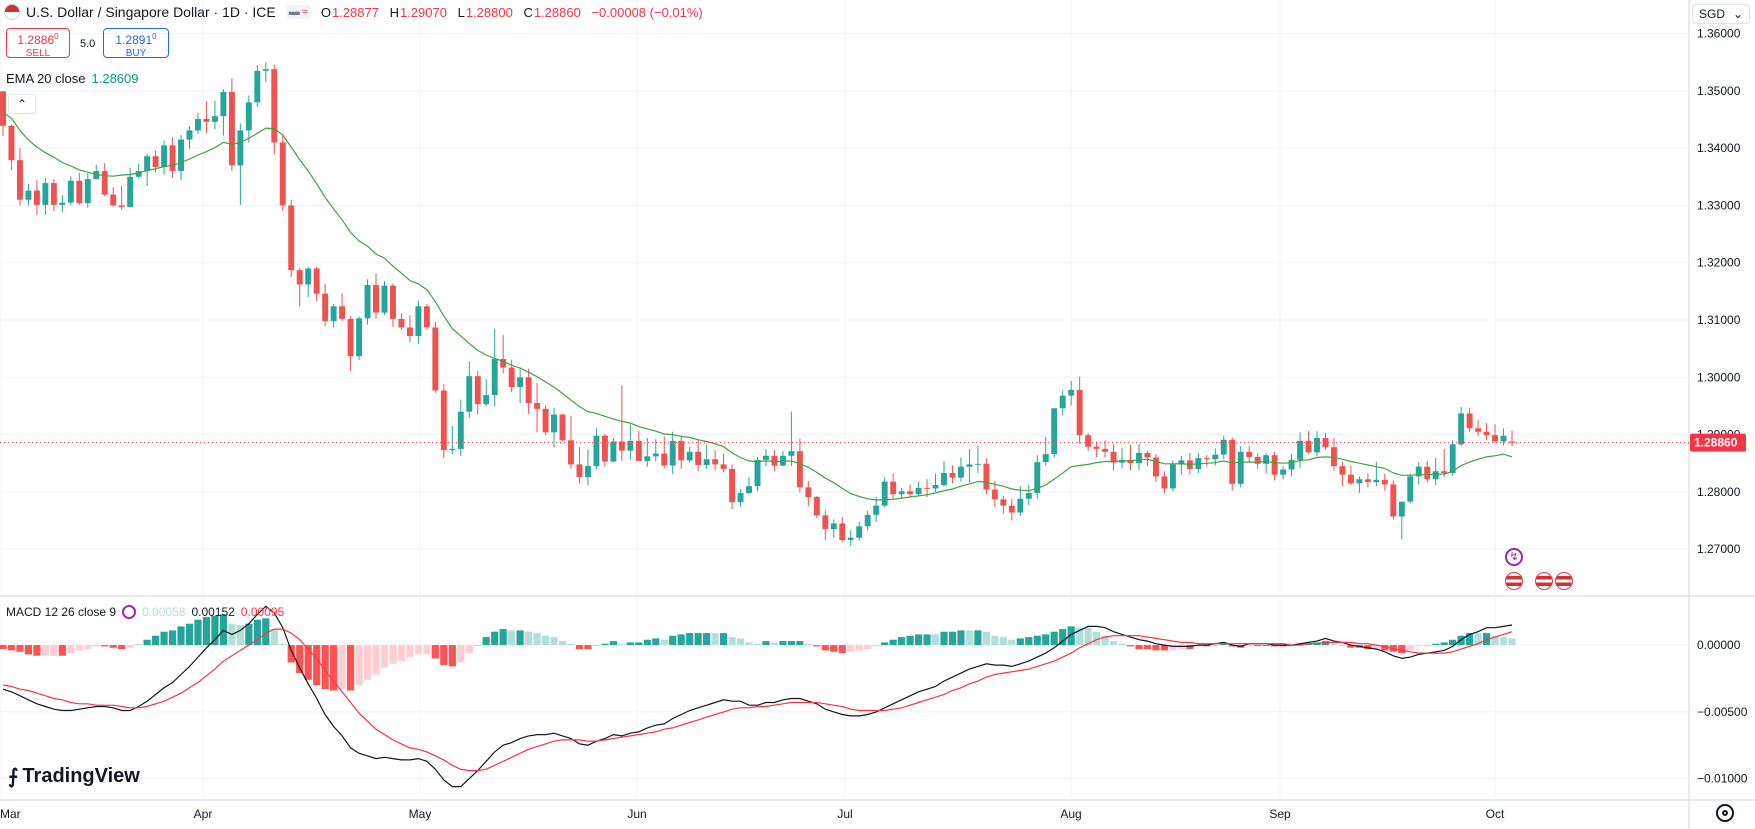 The height and width of the screenshot is (829, 1755). What do you see at coordinates (1514, 557) in the screenshot?
I see `bolt-event-icon: ↯` at bounding box center [1514, 557].